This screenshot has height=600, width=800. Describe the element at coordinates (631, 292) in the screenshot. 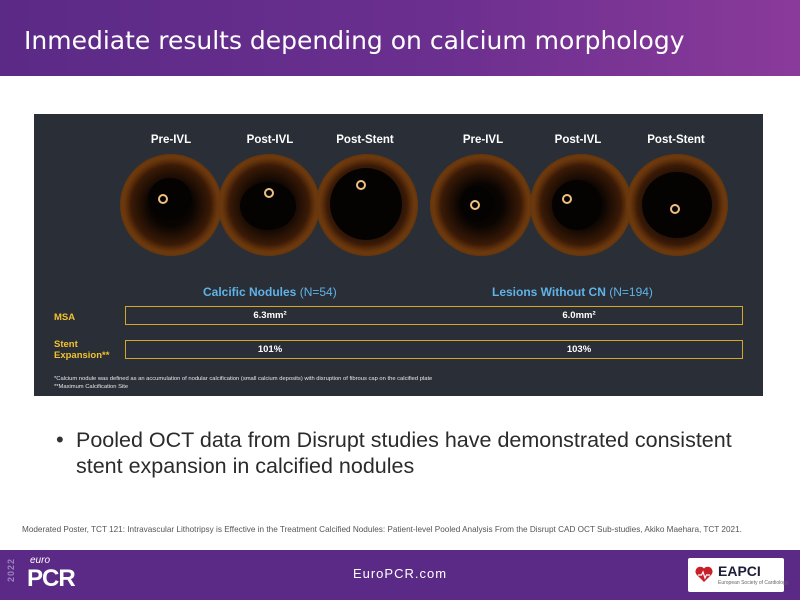

I see `group-count: (N=194)` at that location.